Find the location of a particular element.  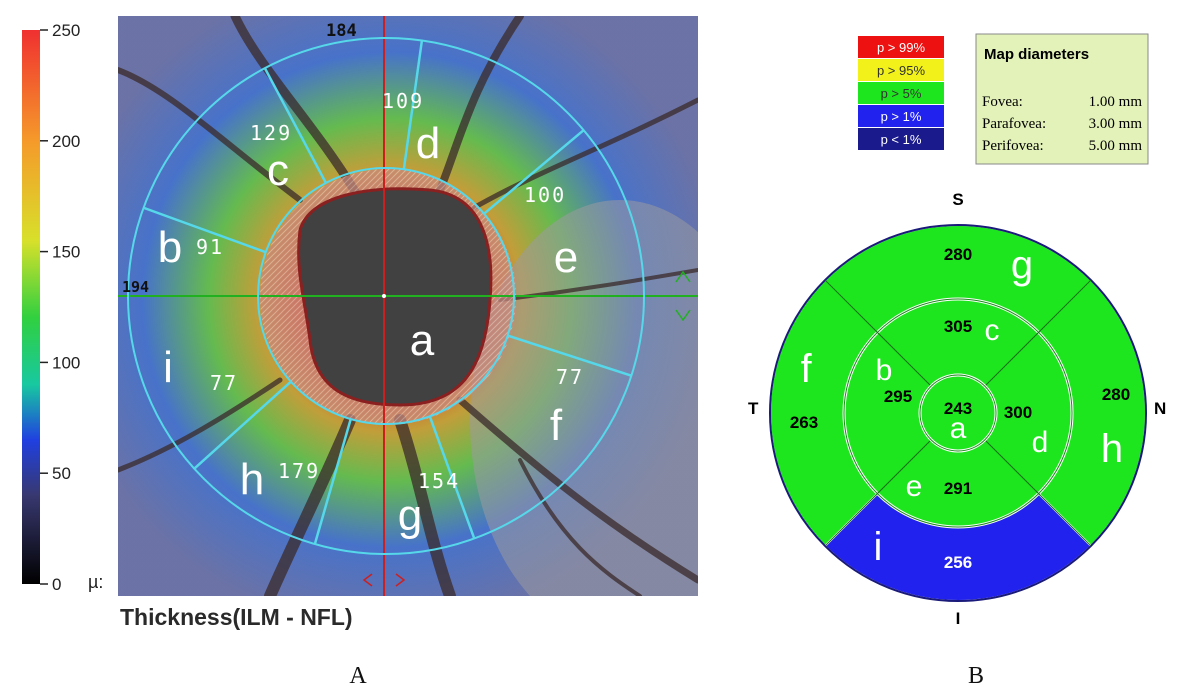

inner-circle is located at coordinates (386, 296).